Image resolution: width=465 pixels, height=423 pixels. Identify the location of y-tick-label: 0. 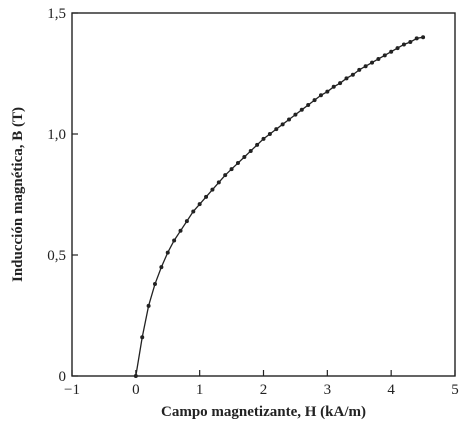
(63, 377).